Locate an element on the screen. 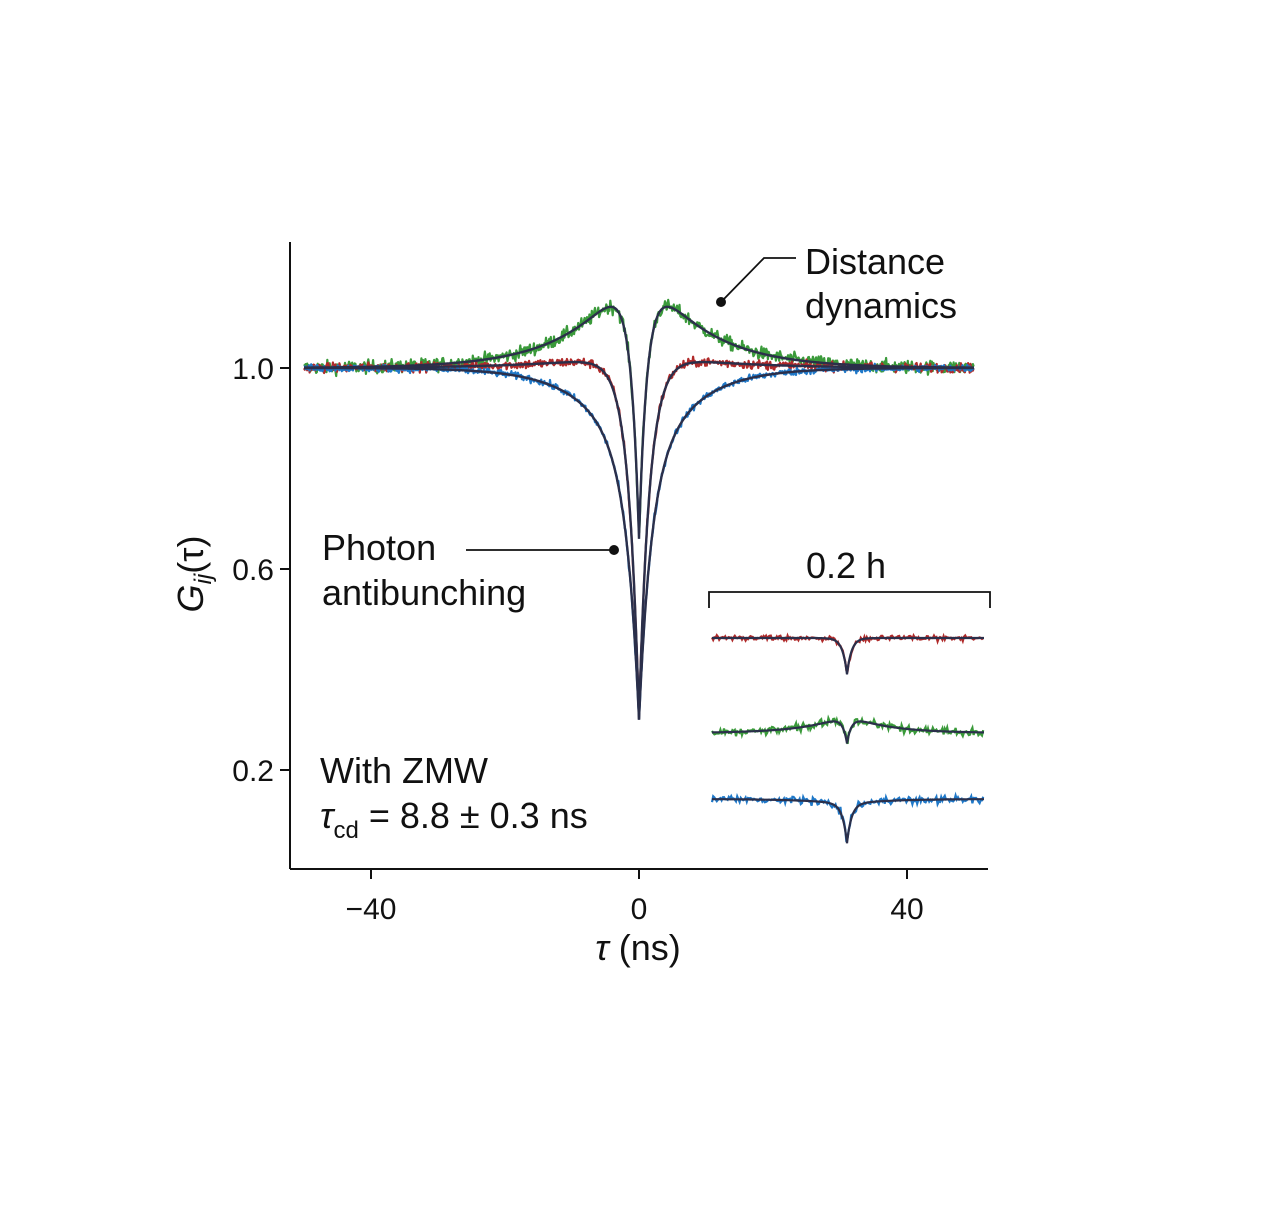 The width and height of the screenshot is (1284, 1219). distance-label-line1: Distance is located at coordinates (875, 261).